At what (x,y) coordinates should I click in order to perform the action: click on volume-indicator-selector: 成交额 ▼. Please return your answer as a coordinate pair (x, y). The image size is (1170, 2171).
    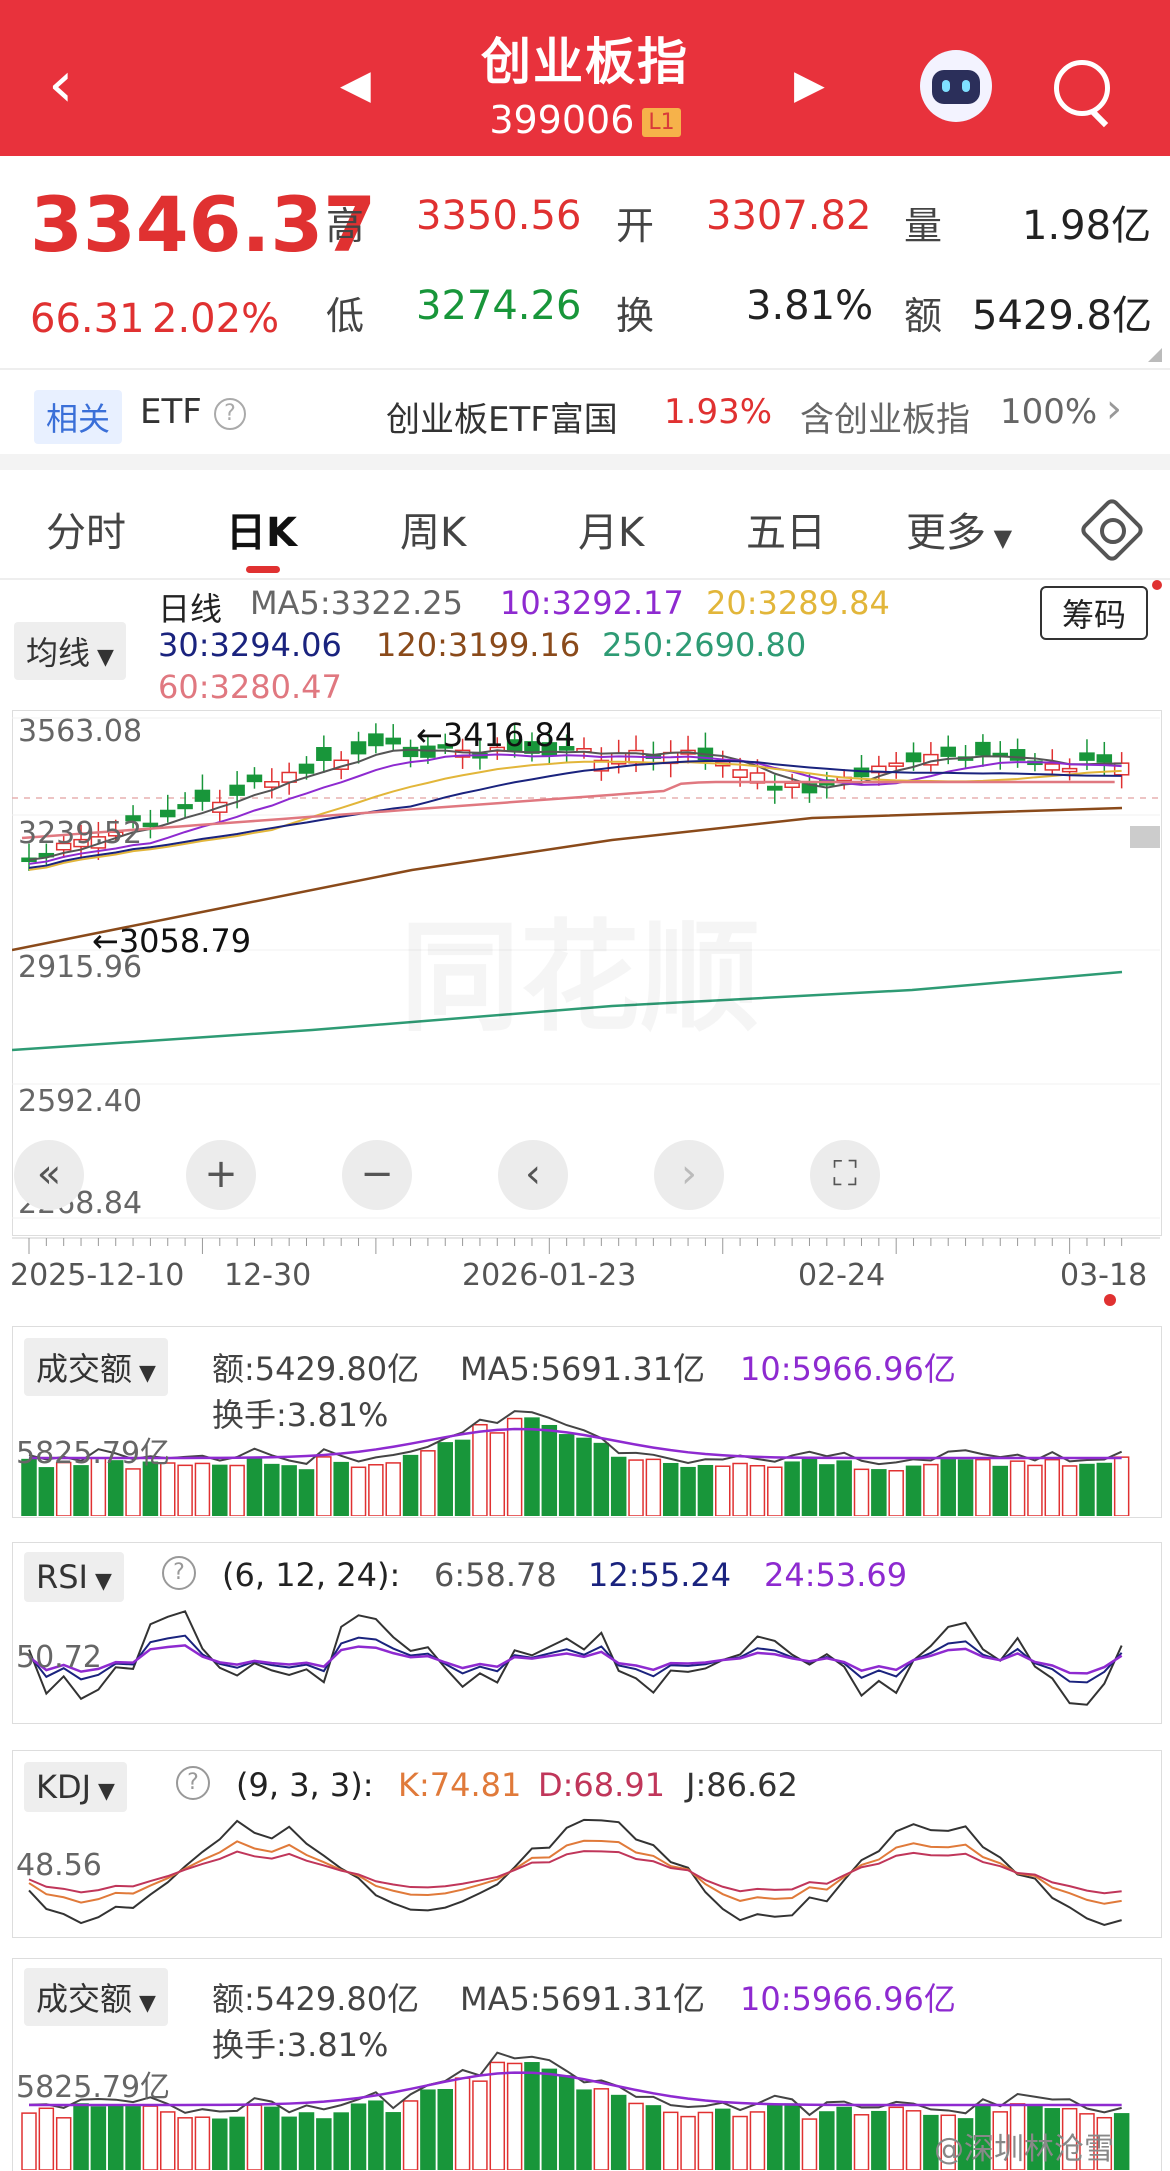
    Looking at the image, I should click on (96, 1367).